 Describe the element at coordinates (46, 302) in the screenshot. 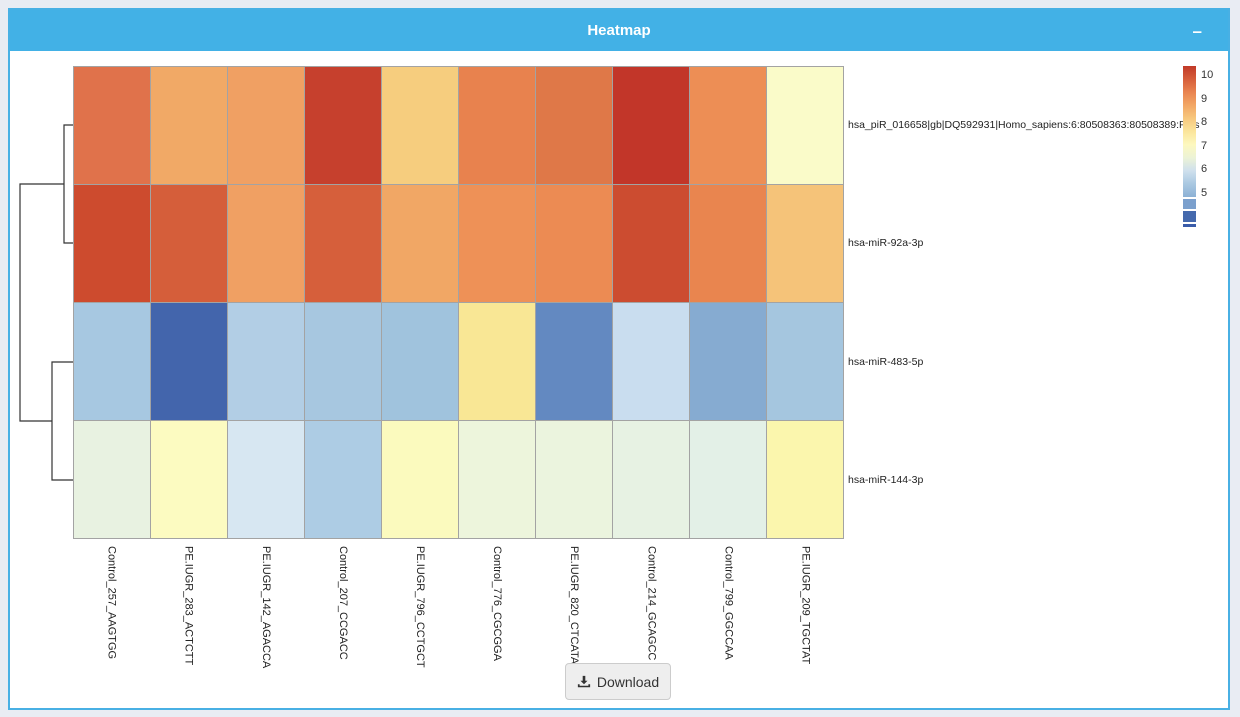

I see `row-dendrogram` at that location.